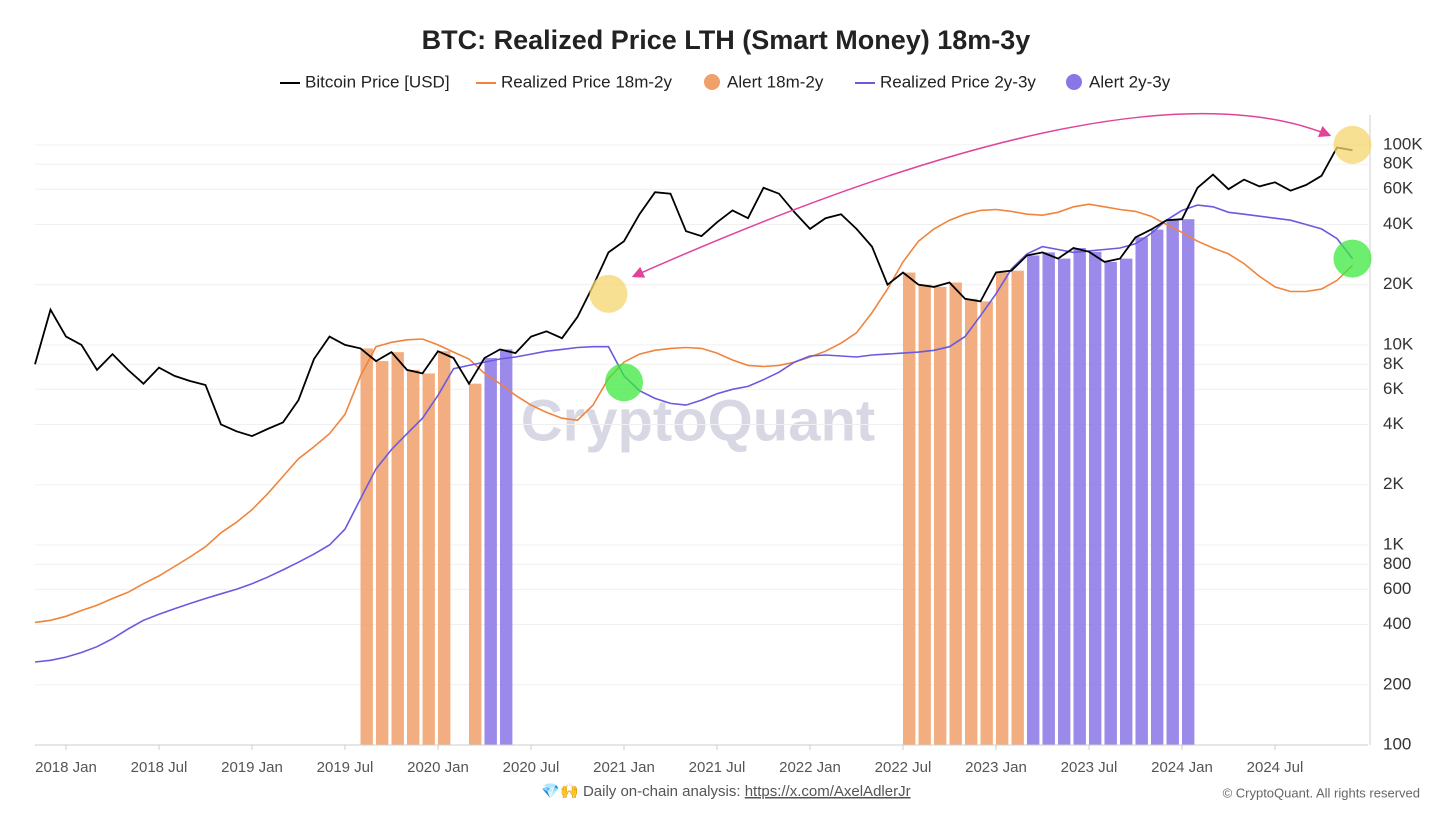  What do you see at coordinates (996, 767) in the screenshot?
I see `x-tick-label: 2023 Jan` at bounding box center [996, 767].